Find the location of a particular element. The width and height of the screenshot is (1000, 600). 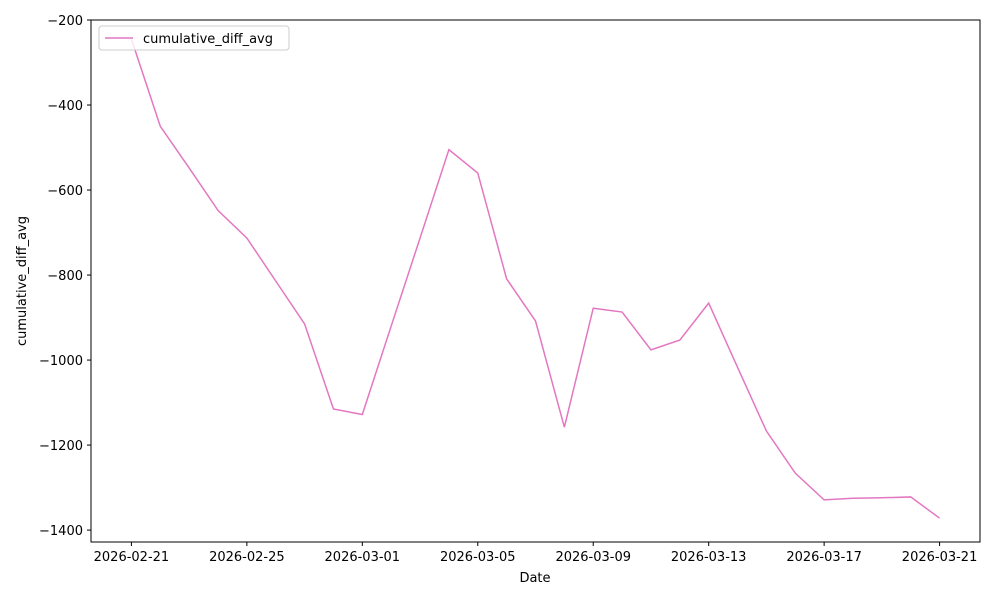

y-tick-label: −800 is located at coordinates (65, 276).